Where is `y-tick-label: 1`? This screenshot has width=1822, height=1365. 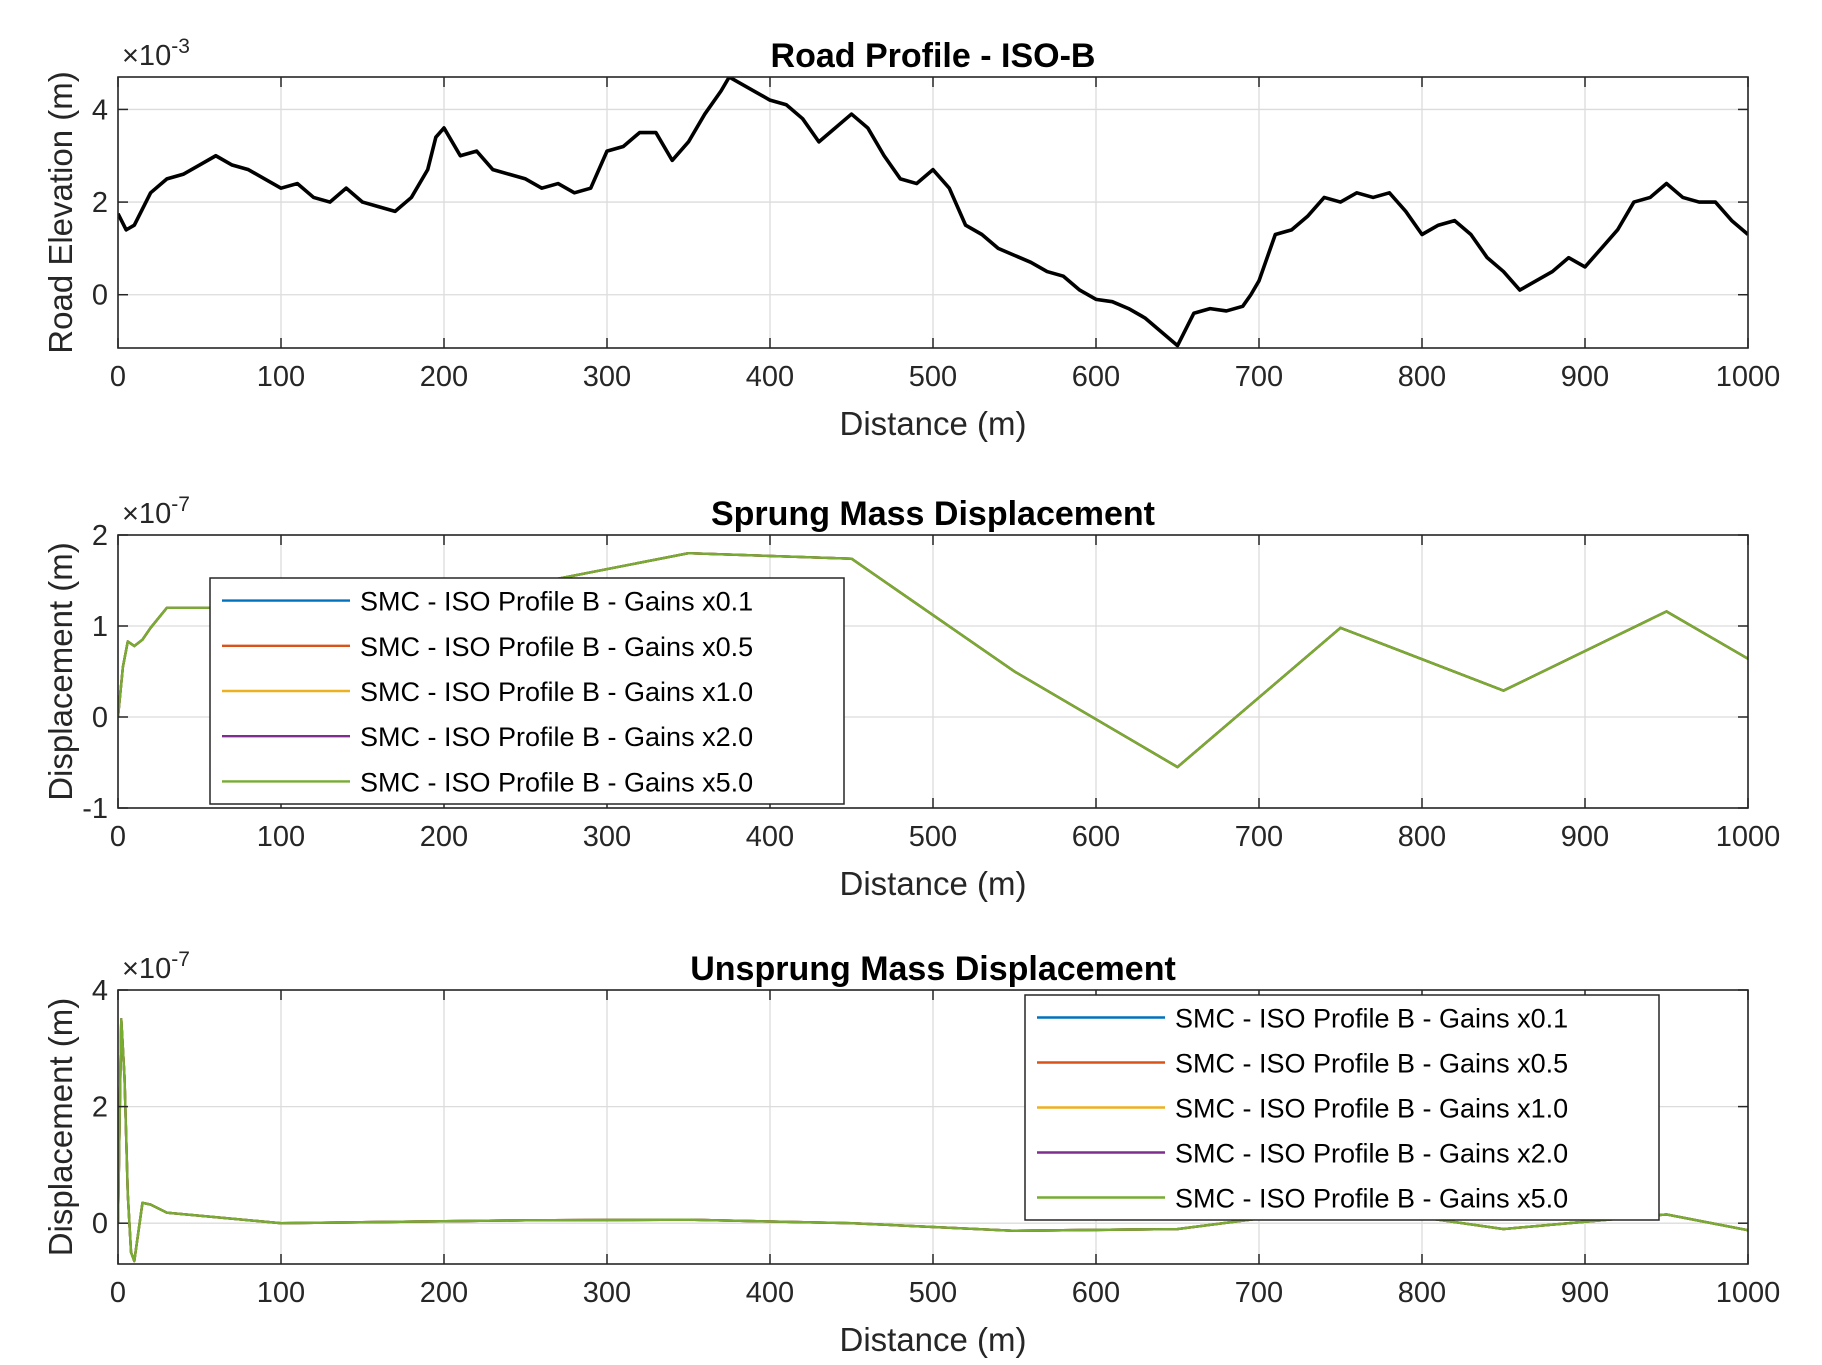 y-tick-label: 1 is located at coordinates (100, 627).